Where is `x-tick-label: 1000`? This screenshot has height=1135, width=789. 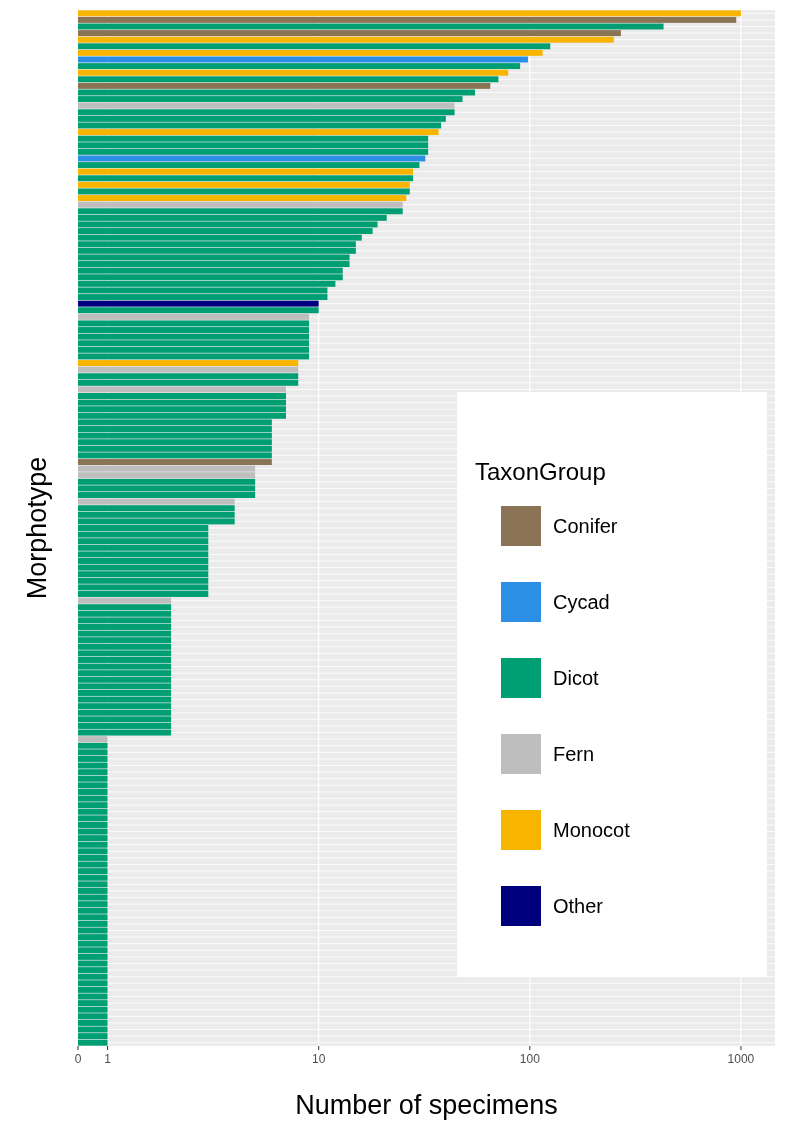 x-tick-label: 1000 is located at coordinates (741, 1059).